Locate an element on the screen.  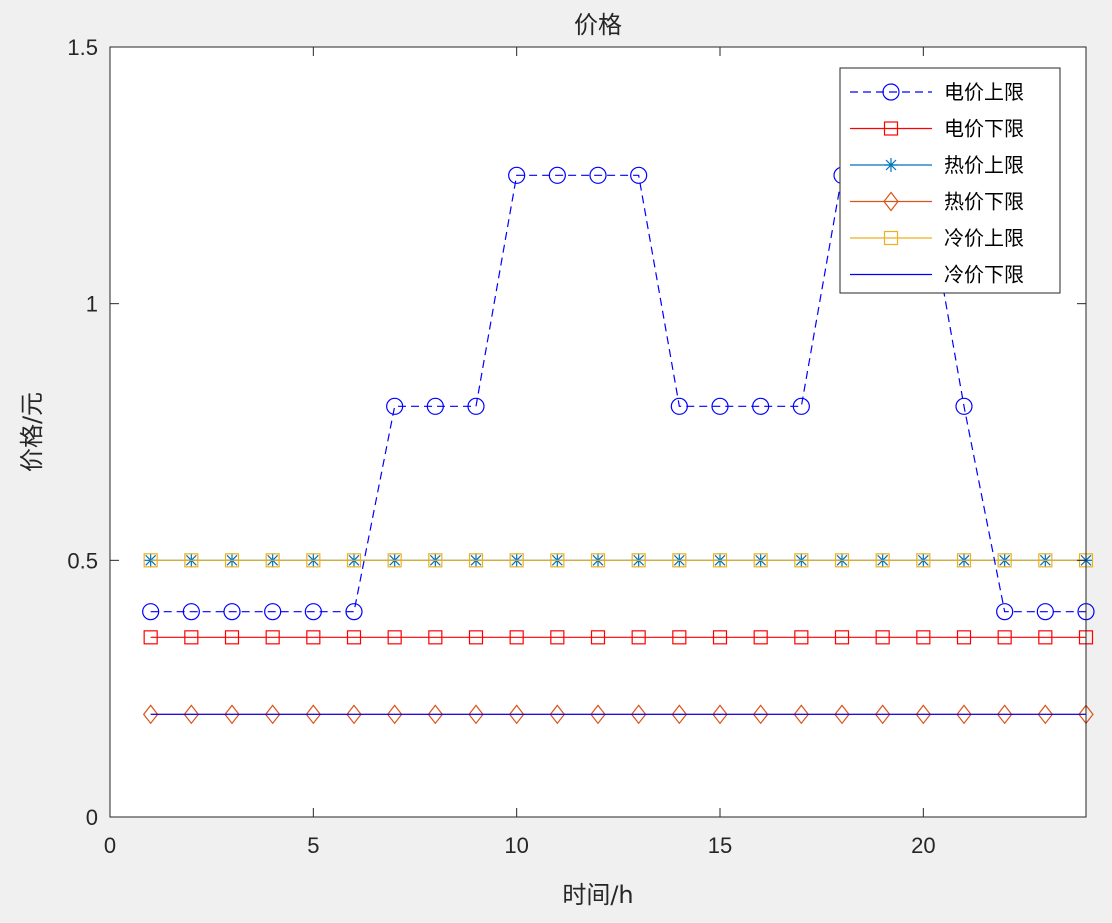
legend-item: 冷价上限 is located at coordinates (937, 238).